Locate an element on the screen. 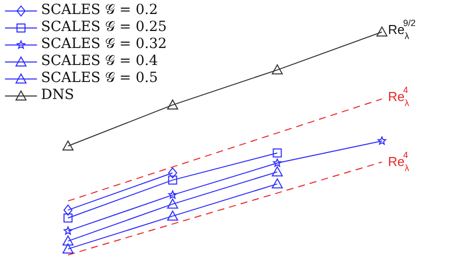  legend-label: SCALES 𝒢 = 0.25 is located at coordinates (104, 27).